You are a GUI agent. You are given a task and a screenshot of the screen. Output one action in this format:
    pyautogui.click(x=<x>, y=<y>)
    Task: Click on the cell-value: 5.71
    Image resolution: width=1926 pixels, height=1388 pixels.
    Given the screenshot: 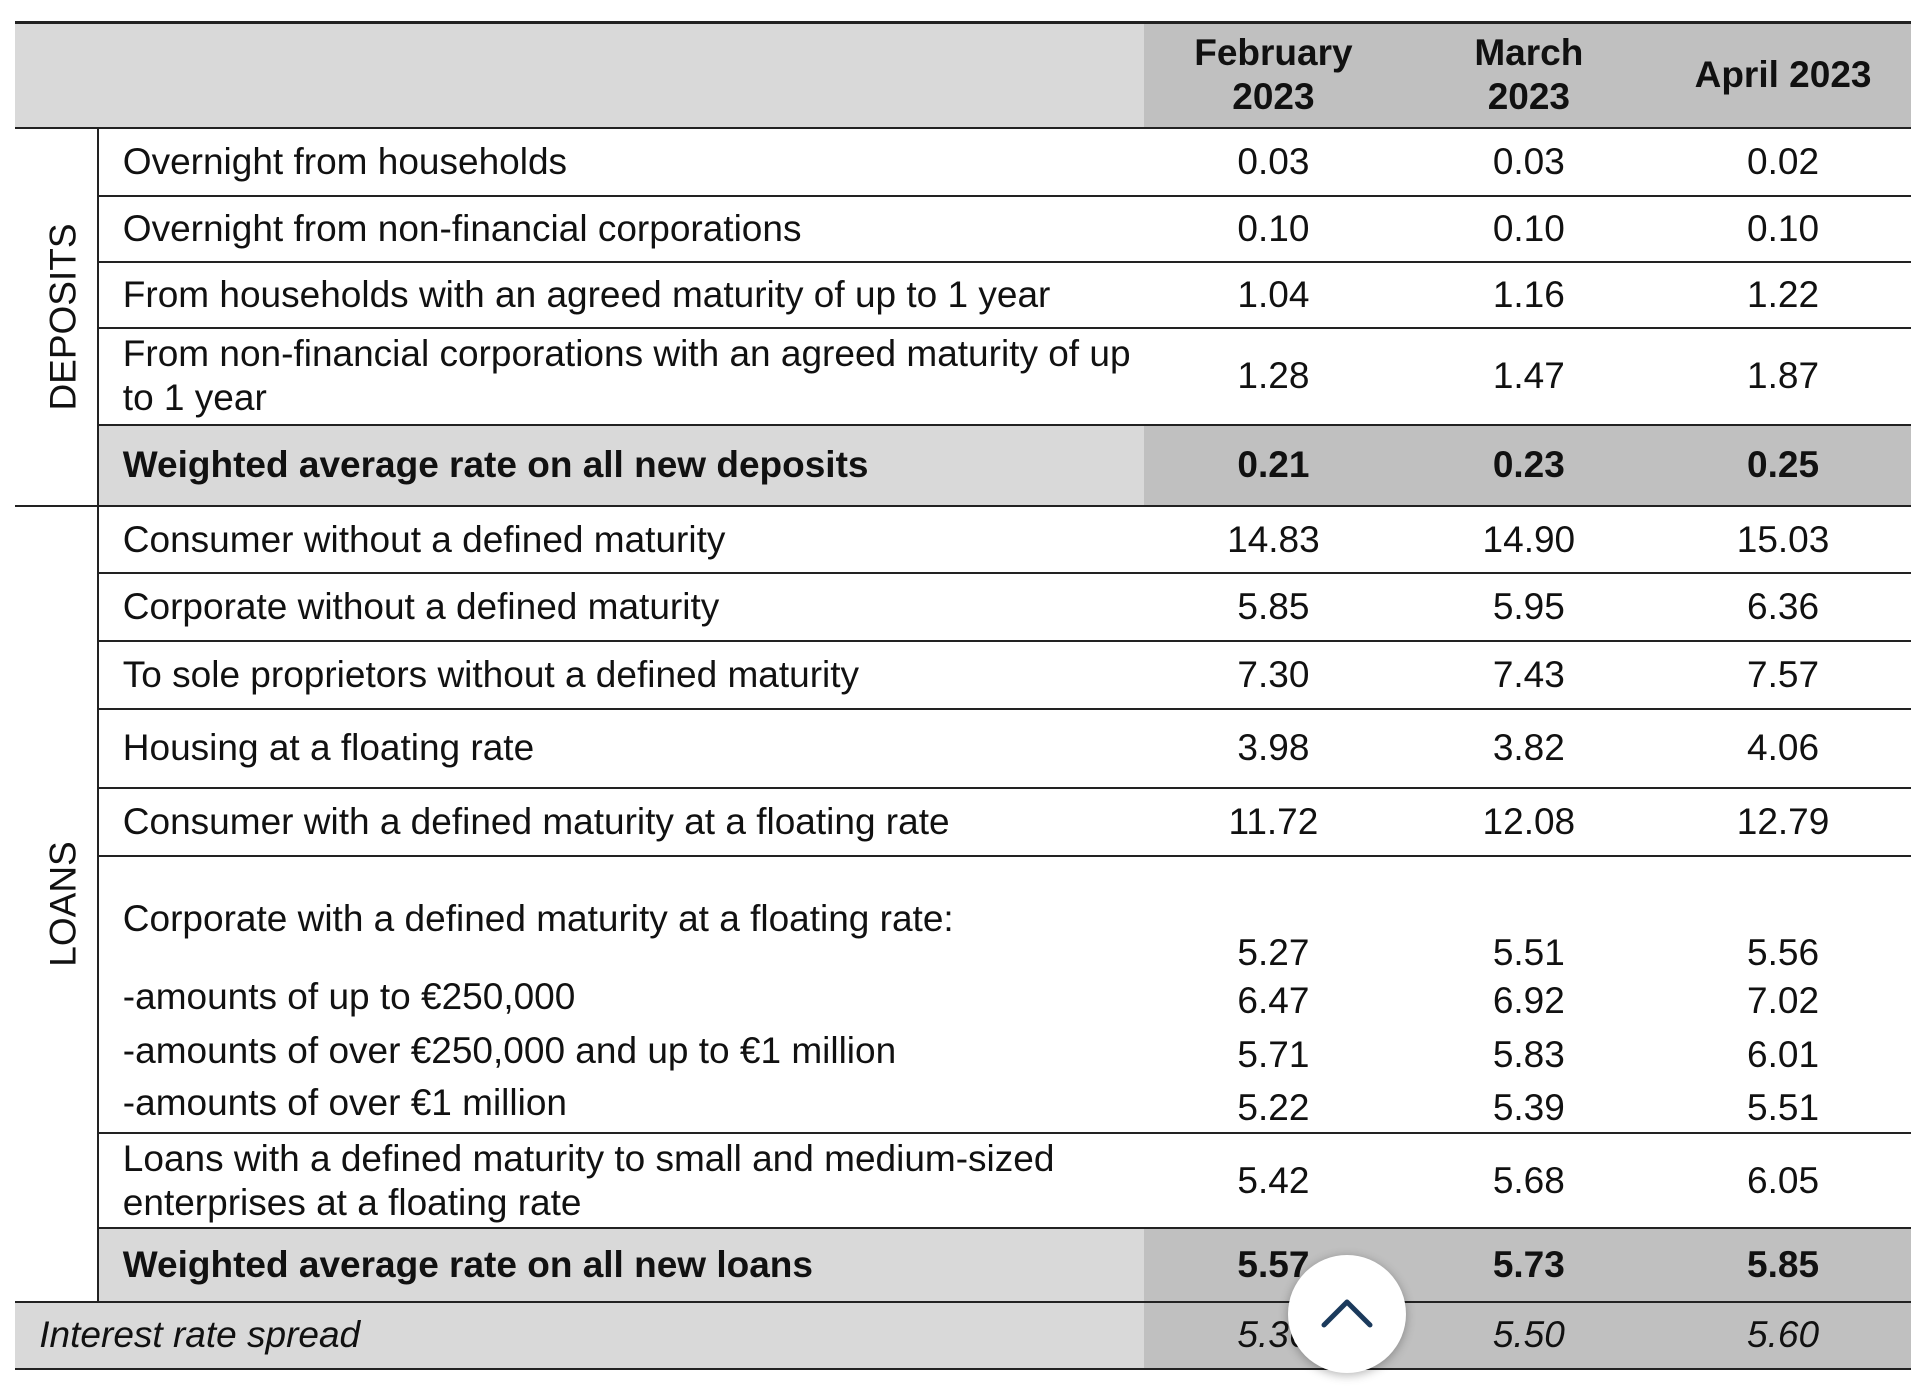 What is the action you would take?
    pyautogui.click(x=1273, y=1054)
    